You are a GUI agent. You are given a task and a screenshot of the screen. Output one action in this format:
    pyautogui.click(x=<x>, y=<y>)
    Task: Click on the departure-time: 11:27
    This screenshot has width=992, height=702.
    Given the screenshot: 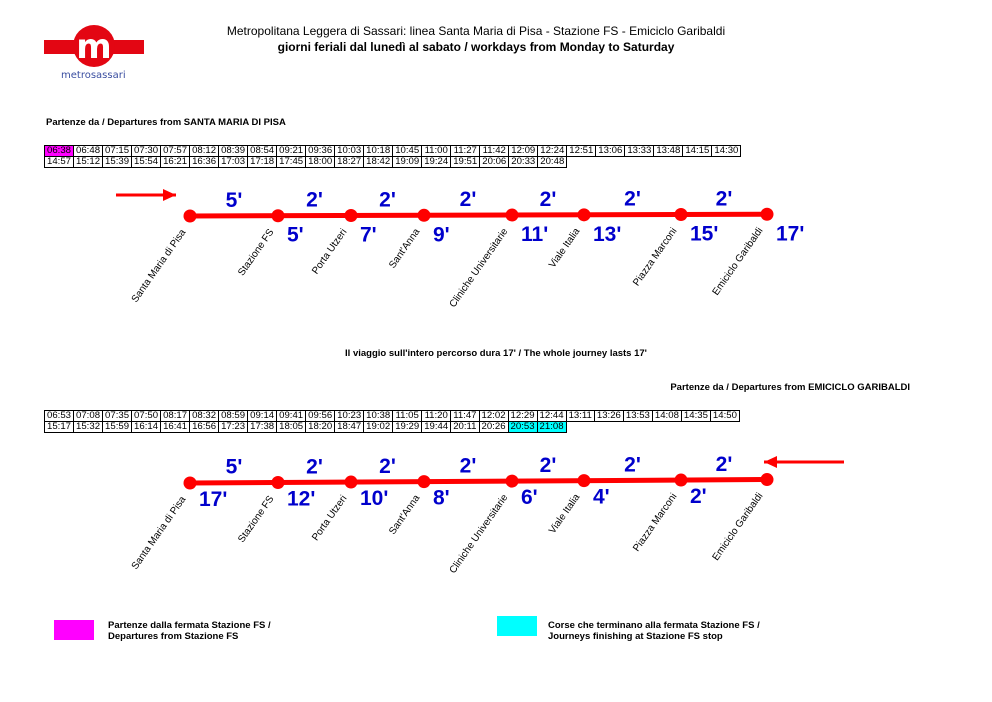 What is the action you would take?
    pyautogui.click(x=465, y=151)
    